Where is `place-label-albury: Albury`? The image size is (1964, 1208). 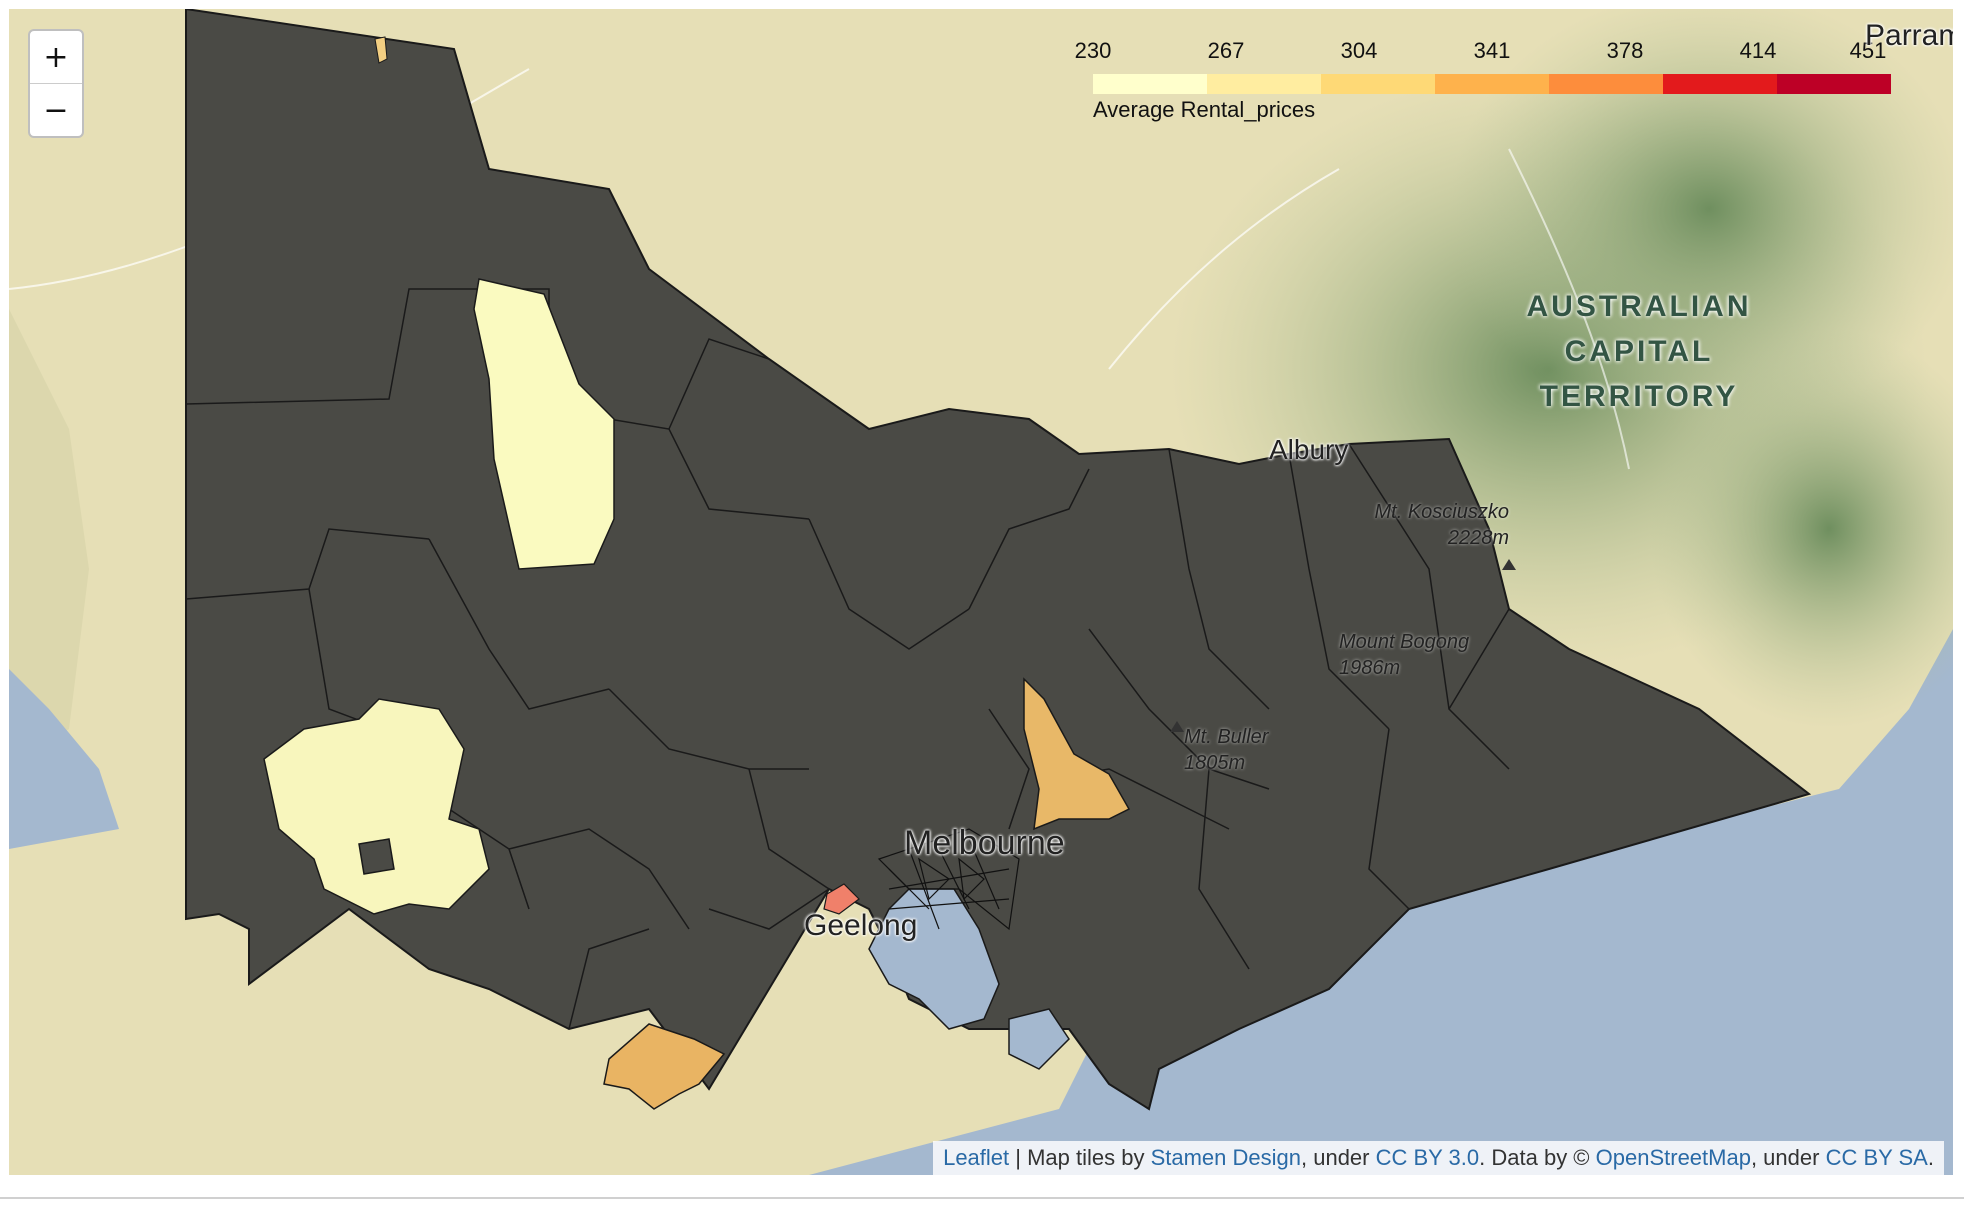
place-label-albury: Albury is located at coordinates (1309, 449).